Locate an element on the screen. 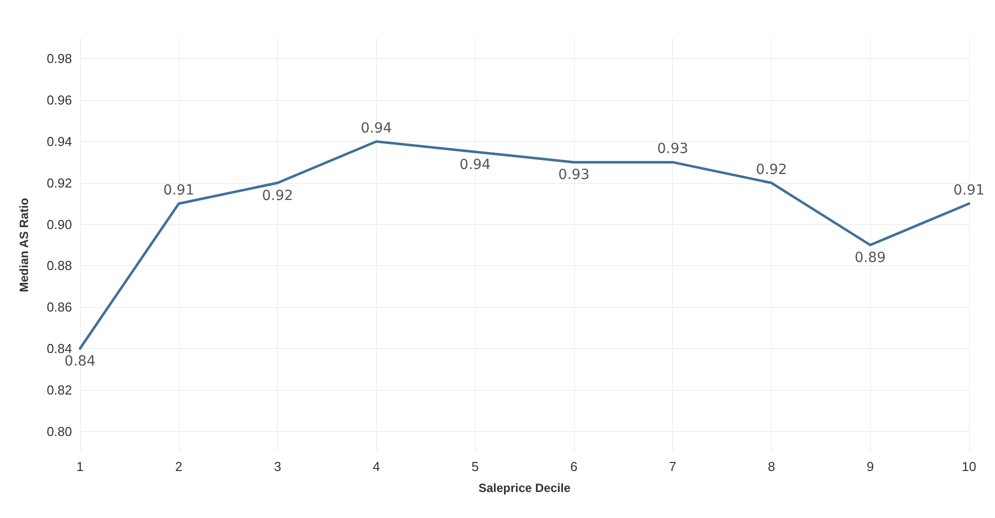 This screenshot has width=995, height=518. x-tick-label: 8 is located at coordinates (772, 466).